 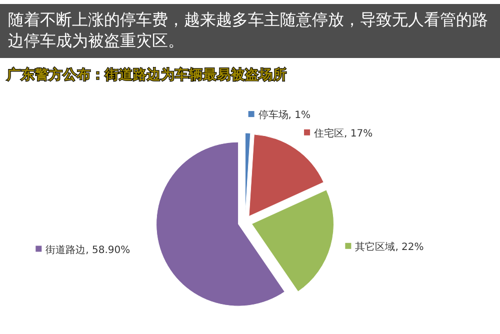 I want to click on legend-label: 街道路边, 58.90%, so click(x=88, y=250).